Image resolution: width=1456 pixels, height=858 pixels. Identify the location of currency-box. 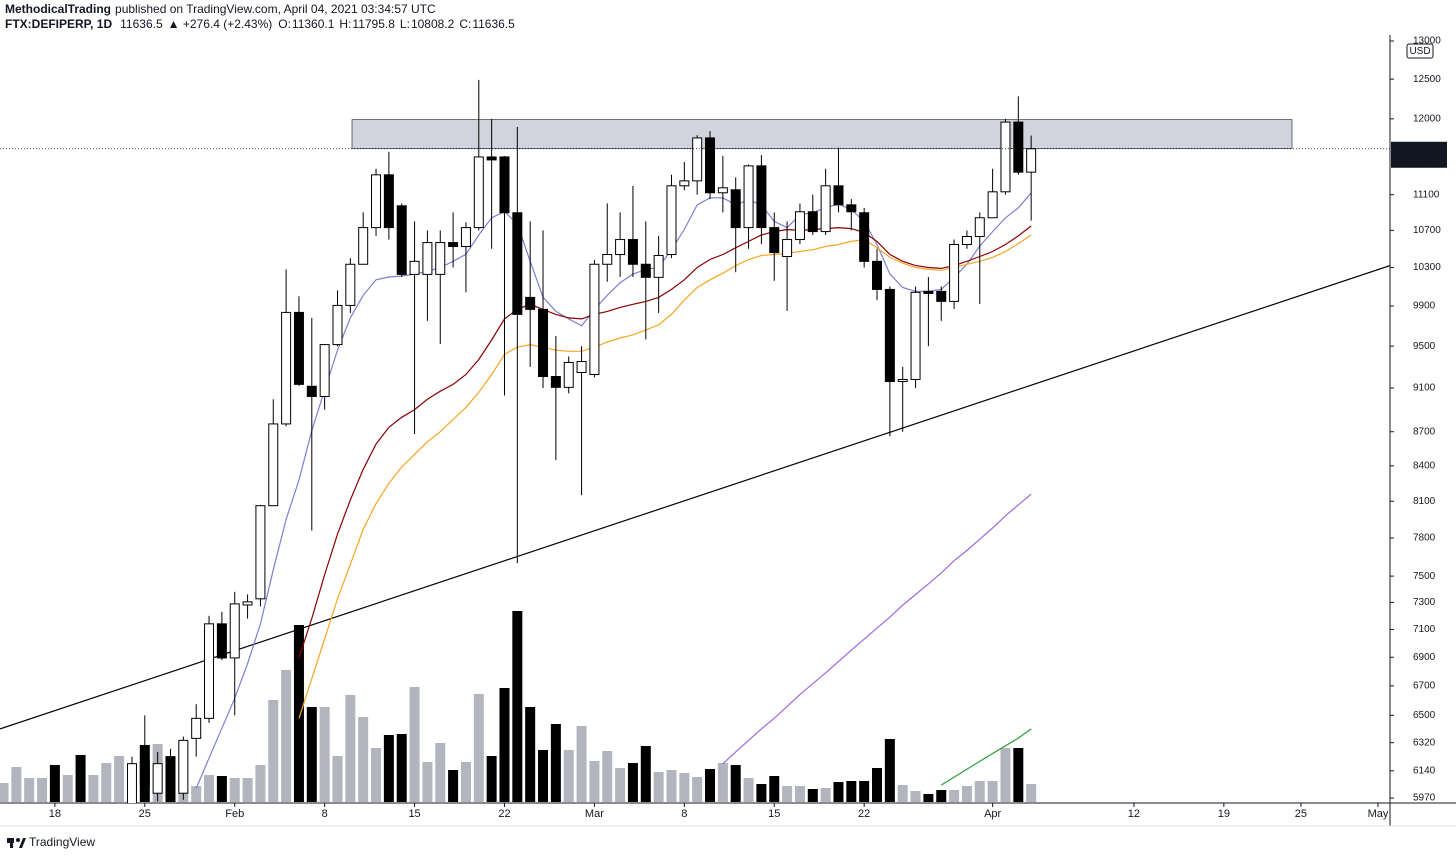
(1420, 51).